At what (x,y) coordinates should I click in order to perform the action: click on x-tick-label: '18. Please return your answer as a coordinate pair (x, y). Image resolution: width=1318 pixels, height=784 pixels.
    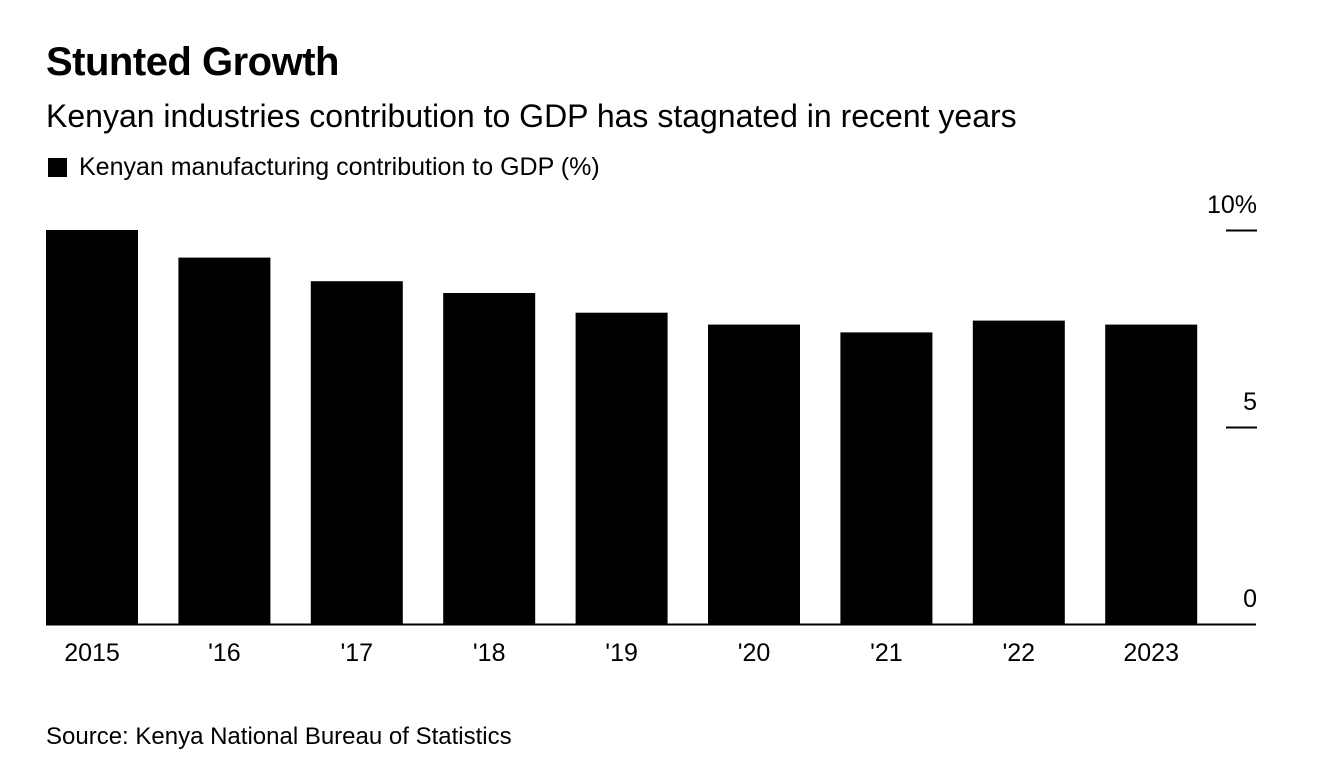
    Looking at the image, I should click on (489, 653).